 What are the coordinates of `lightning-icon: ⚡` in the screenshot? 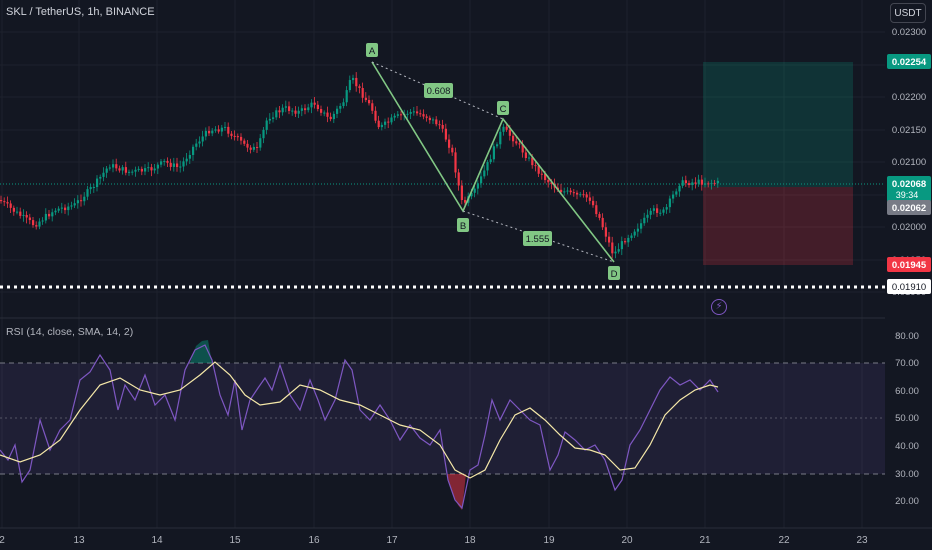 It's located at (719, 307).